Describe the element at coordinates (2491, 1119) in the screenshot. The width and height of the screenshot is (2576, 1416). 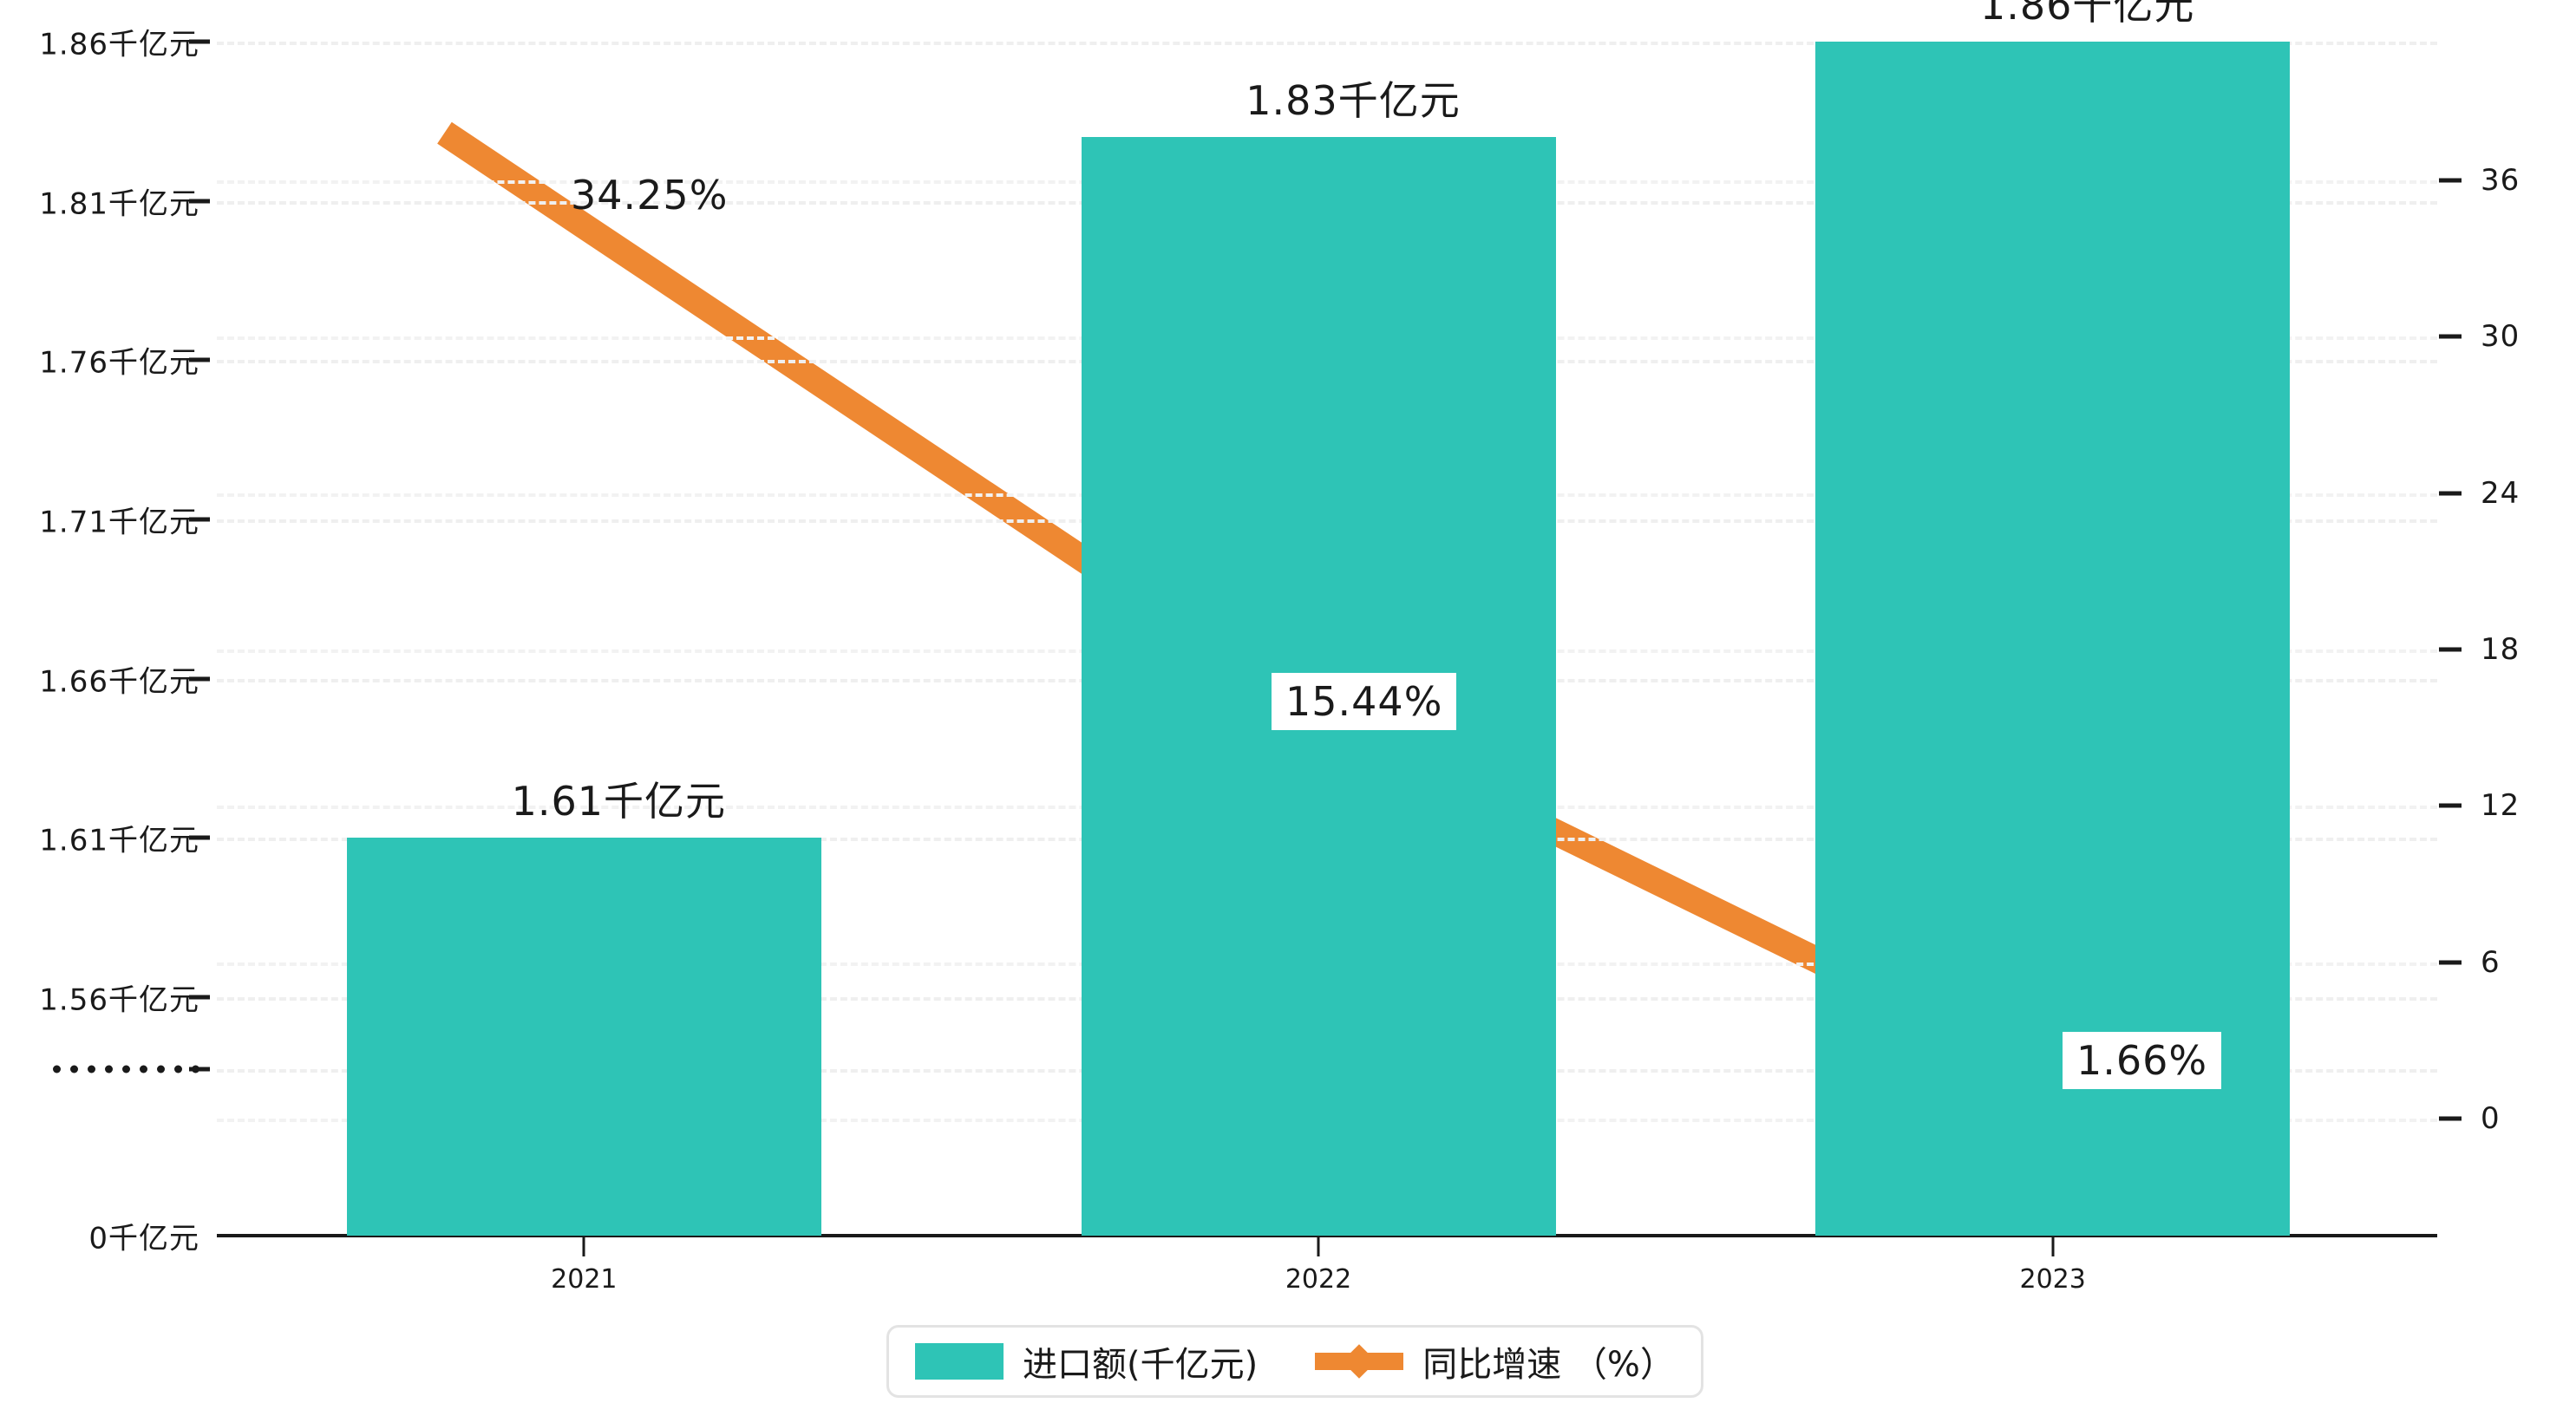
I see `y-axis-right-tick-label: 0` at that location.